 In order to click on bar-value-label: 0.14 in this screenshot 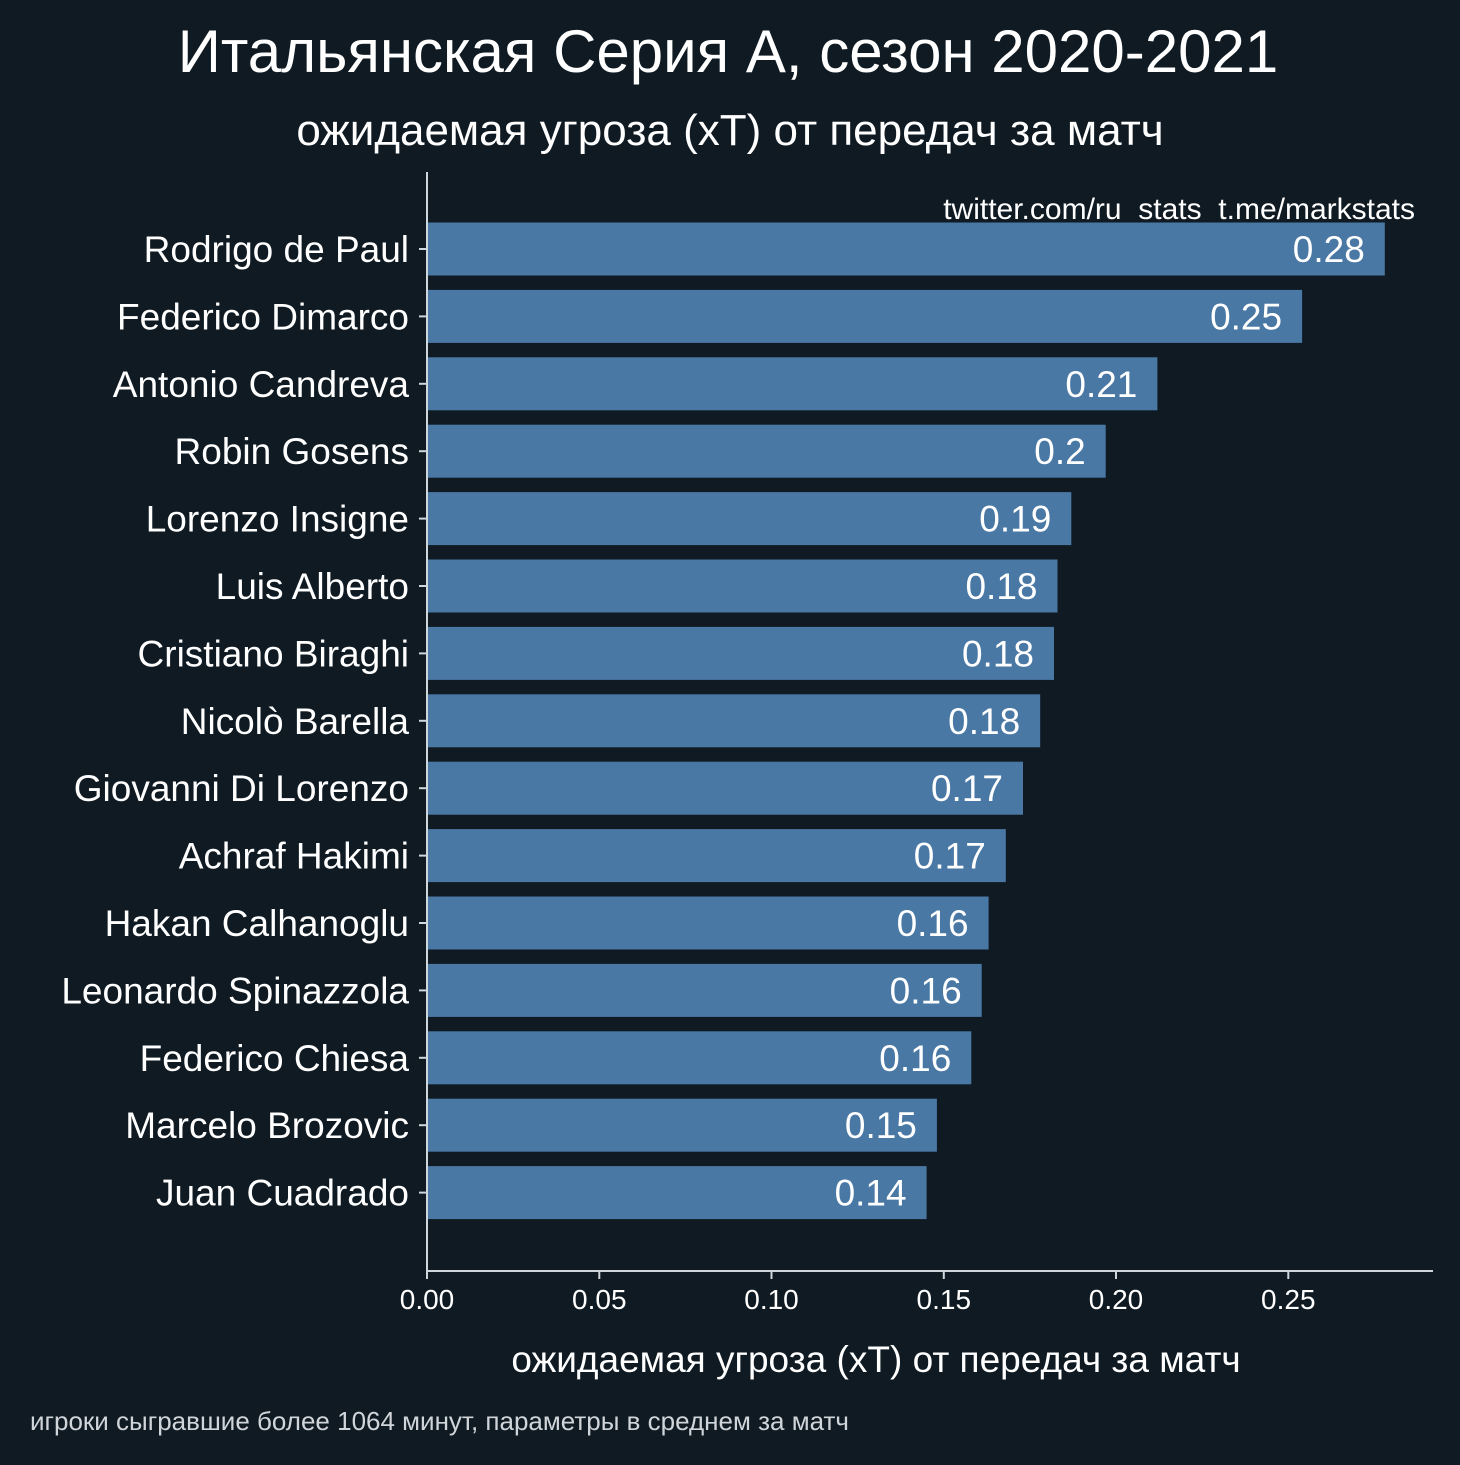, I will do `click(871, 1193)`.